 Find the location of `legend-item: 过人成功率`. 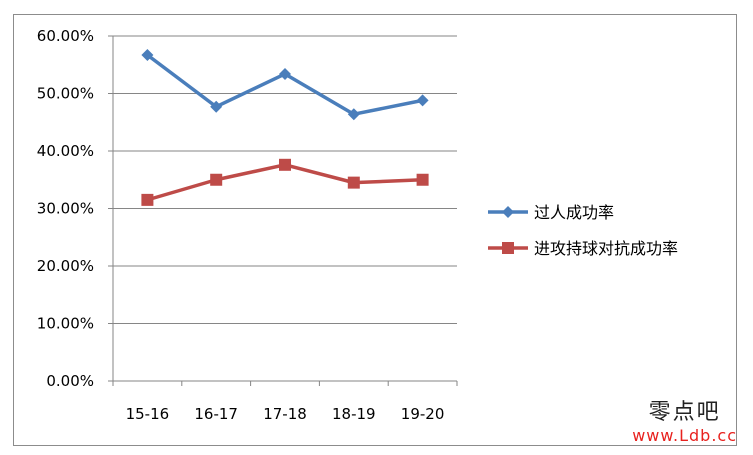

legend-item: 过人成功率 is located at coordinates (551, 212).